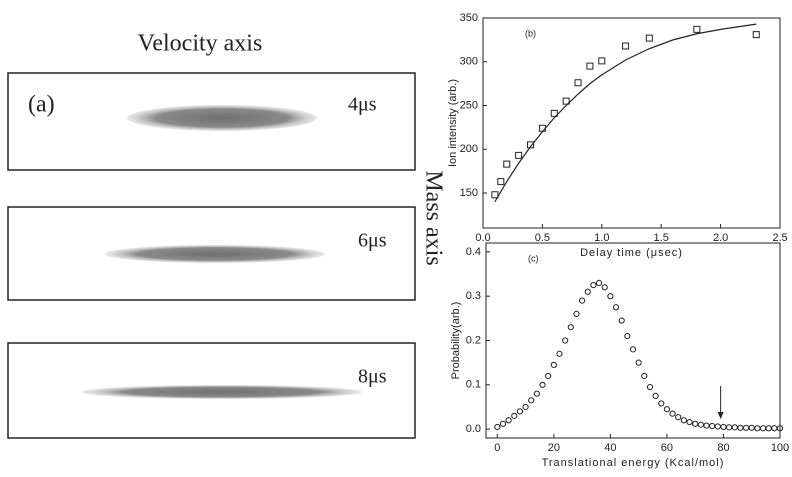 The height and width of the screenshot is (477, 792). Describe the element at coordinates (610, 448) in the screenshot. I see `x-tick-label: 40` at that location.